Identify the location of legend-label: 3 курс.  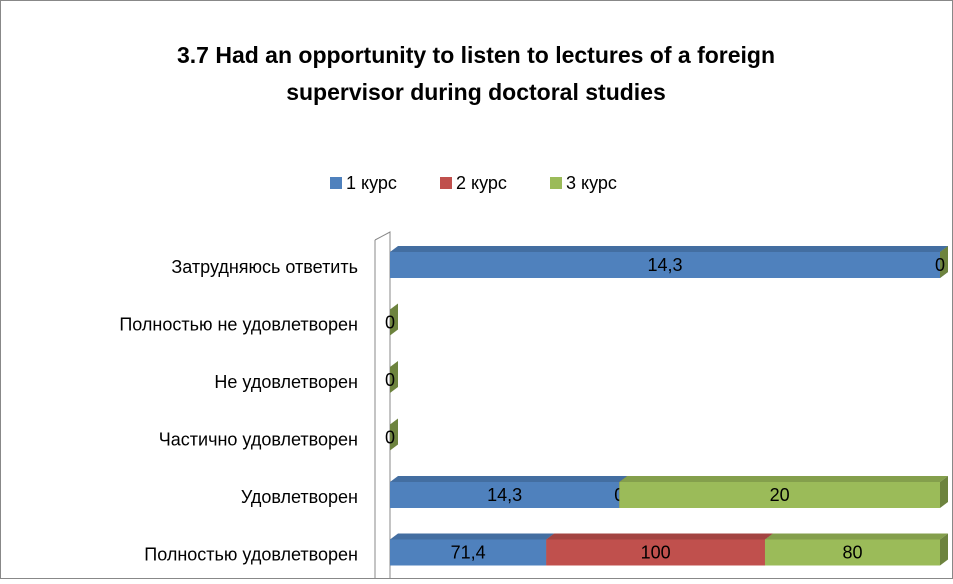
(591, 183).